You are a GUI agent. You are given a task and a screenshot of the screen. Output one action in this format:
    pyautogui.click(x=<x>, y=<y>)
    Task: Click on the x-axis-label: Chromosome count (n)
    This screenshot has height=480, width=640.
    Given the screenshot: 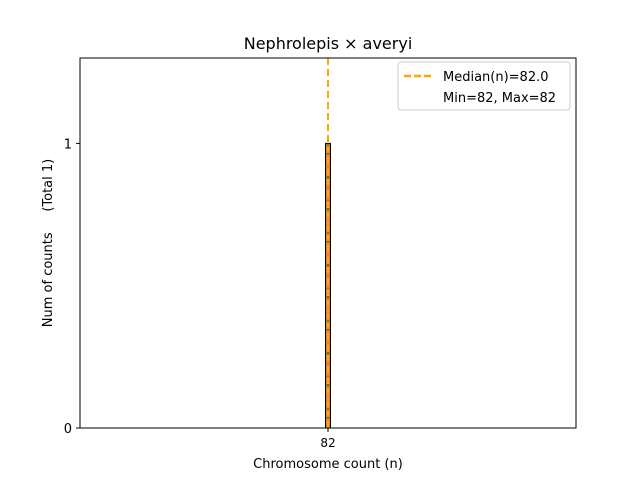 What is the action you would take?
    pyautogui.click(x=328, y=464)
    